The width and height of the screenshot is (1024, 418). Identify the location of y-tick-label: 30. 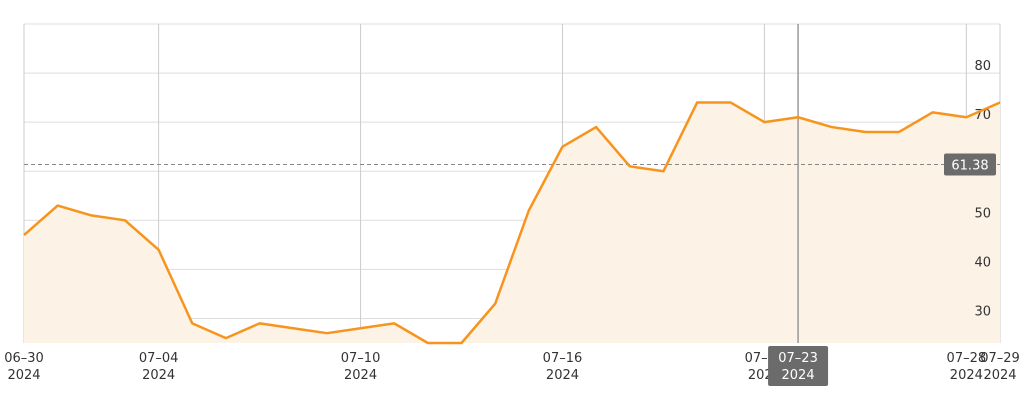
(982, 311).